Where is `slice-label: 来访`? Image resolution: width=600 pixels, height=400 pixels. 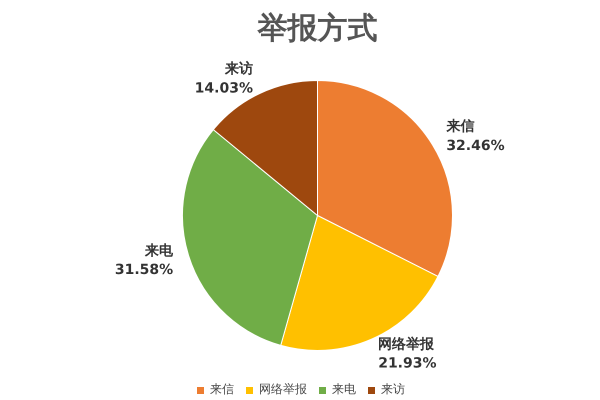
slice-label: 来访 is located at coordinates (238, 69).